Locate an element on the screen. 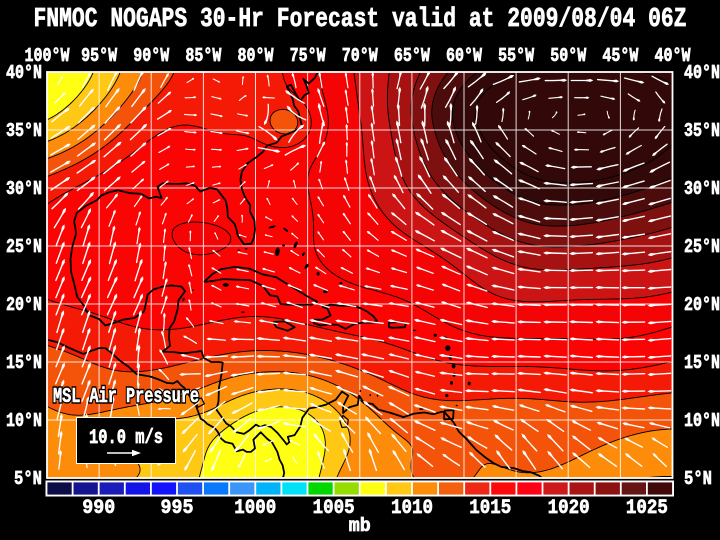 The width and height of the screenshot is (720, 540). svg-text: 55°W is located at coordinates (516, 56).